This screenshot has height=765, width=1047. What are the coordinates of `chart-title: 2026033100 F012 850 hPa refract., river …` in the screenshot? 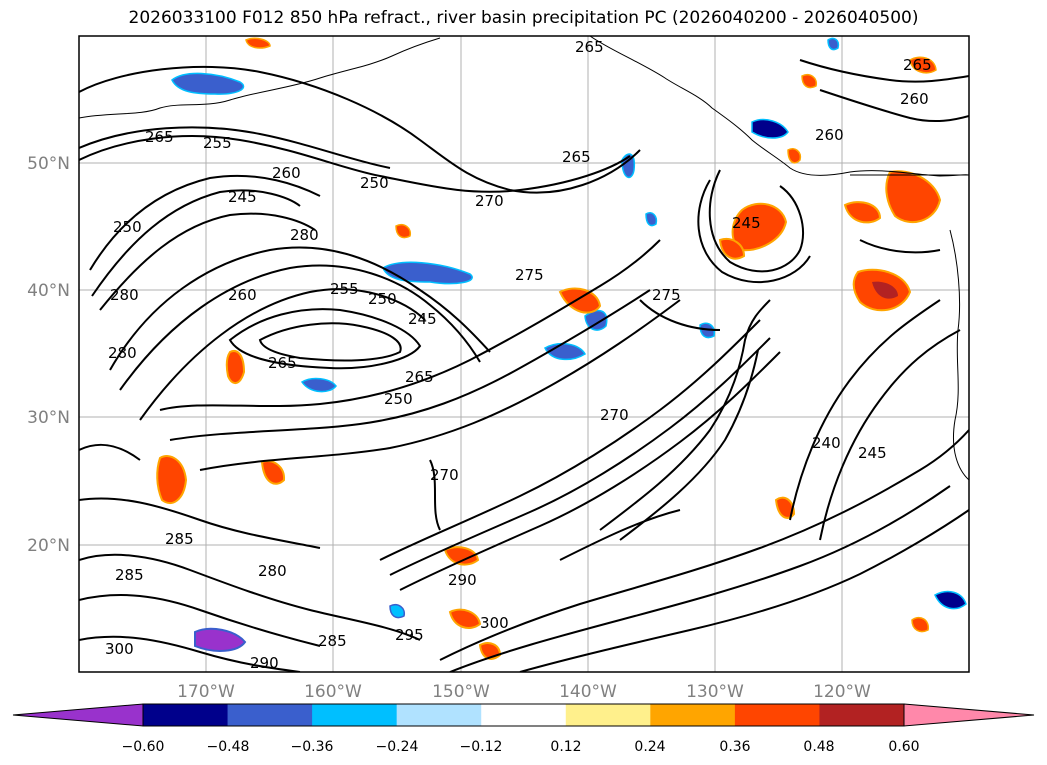 It's located at (523, 18).